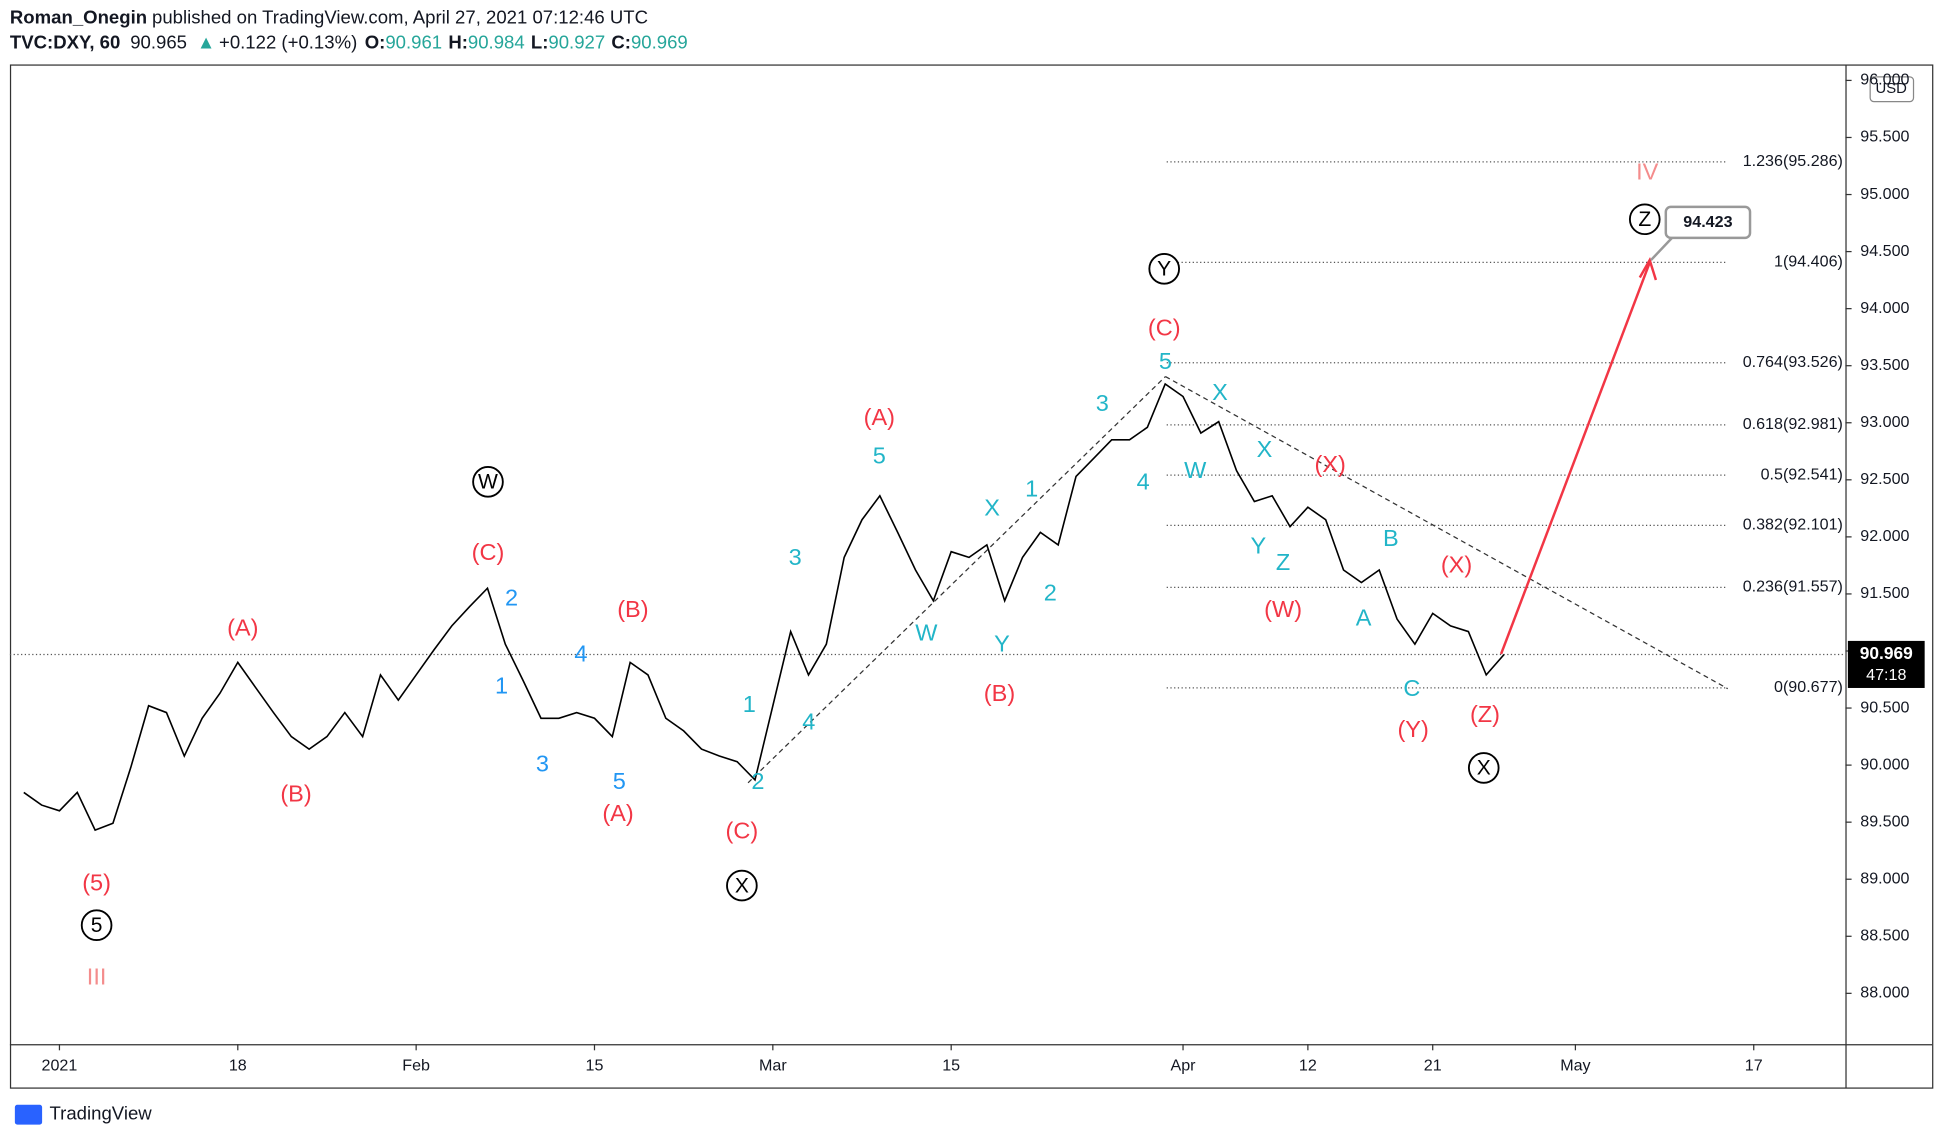 The height and width of the screenshot is (1142, 1942). What do you see at coordinates (1884, 936) in the screenshot?
I see `y-tick-label: 88.500` at bounding box center [1884, 936].